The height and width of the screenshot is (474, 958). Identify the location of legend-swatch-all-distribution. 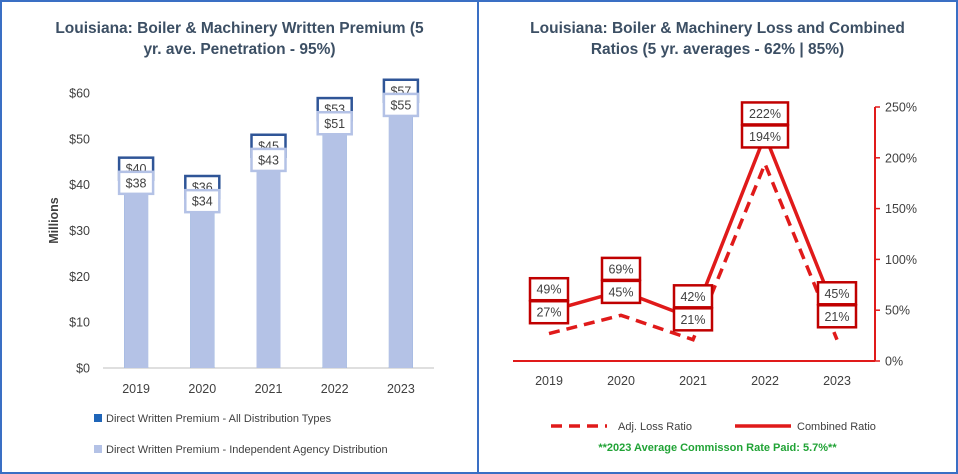
(98, 418).